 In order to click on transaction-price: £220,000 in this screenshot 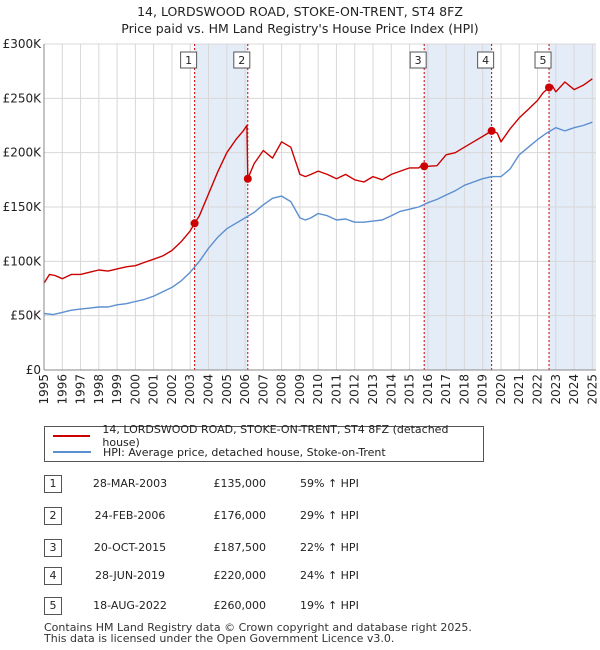, I will do `click(240, 575)`.